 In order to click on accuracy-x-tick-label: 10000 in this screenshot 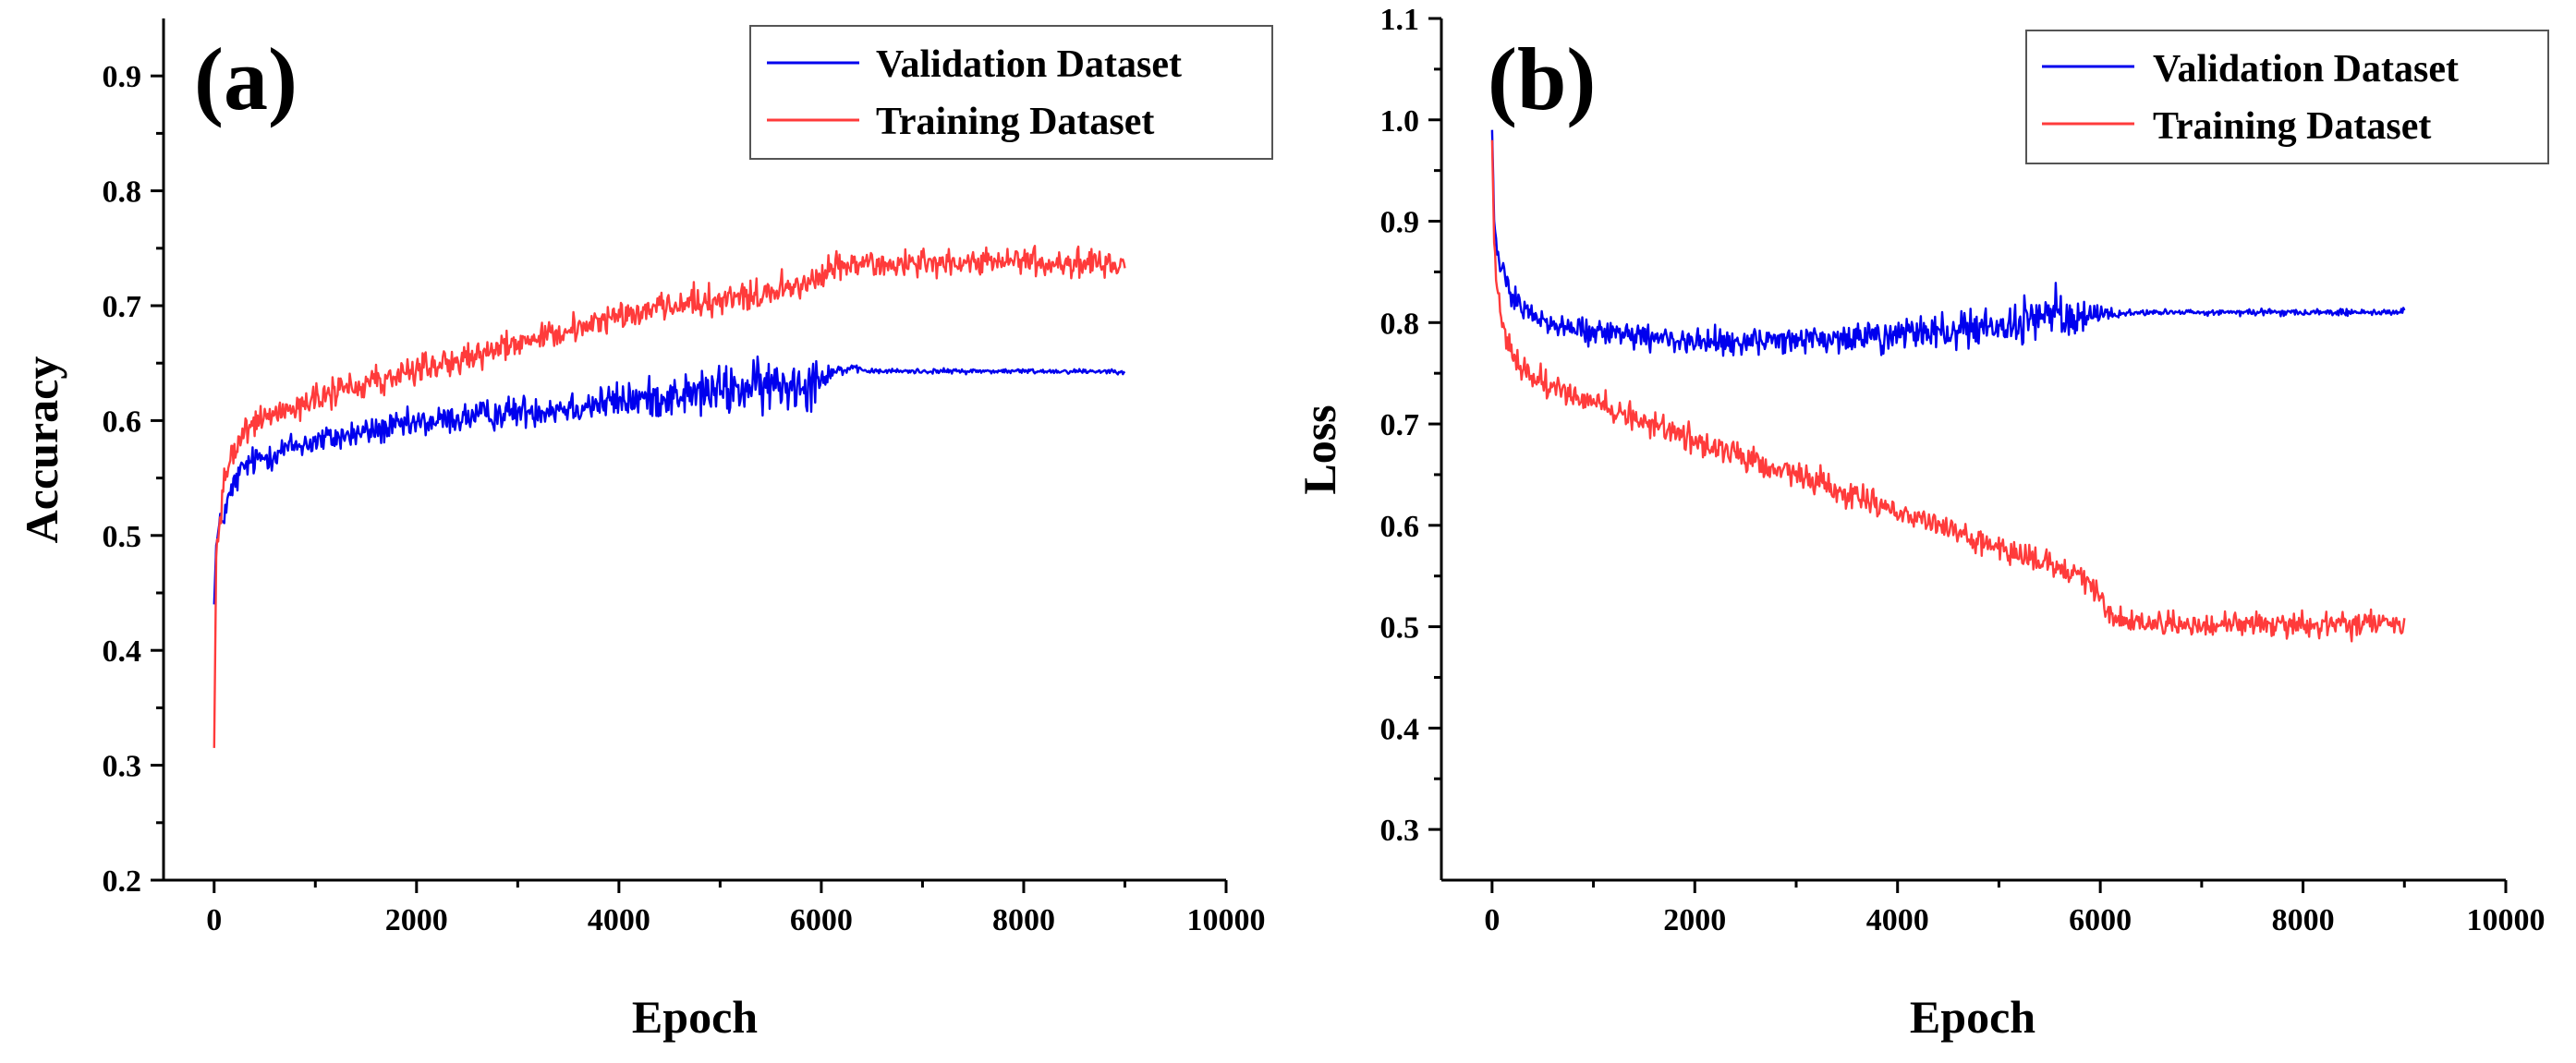, I will do `click(1226, 920)`.